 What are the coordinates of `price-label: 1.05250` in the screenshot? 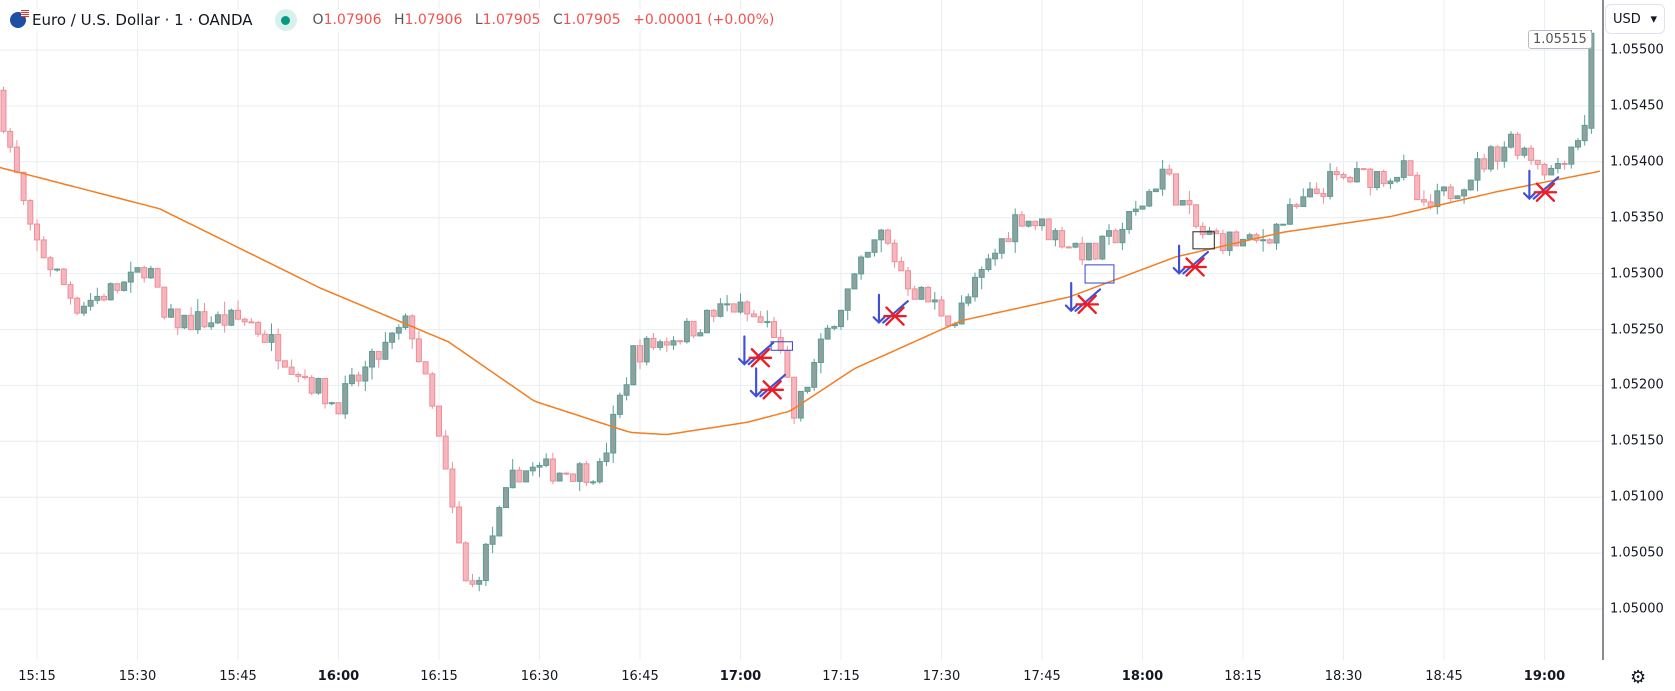 It's located at (1637, 329).